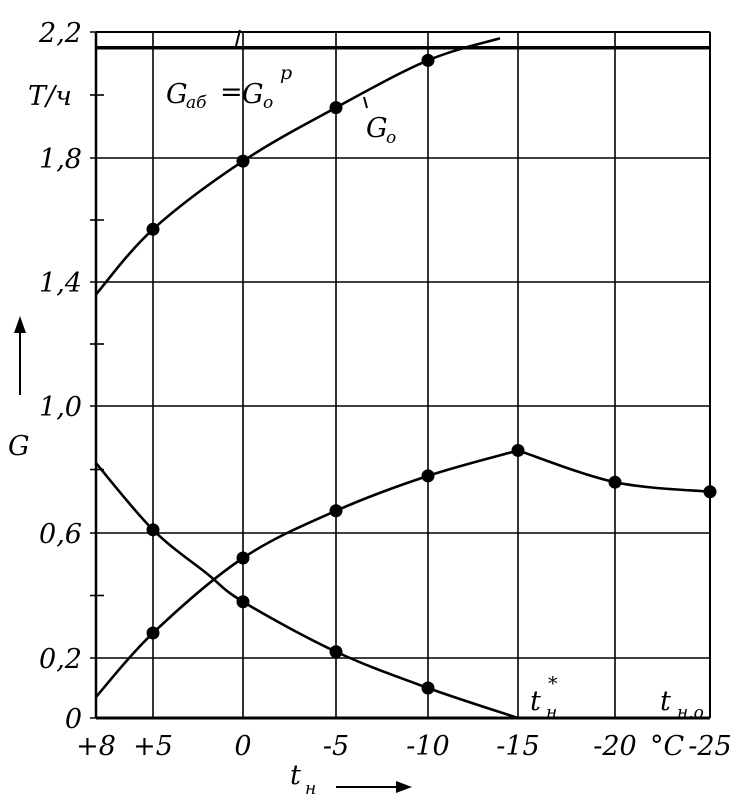 Image resolution: width=751 pixels, height=809 pixels. Describe the element at coordinates (20, 324) in the screenshot. I see `y-axis-arrow-head` at that location.